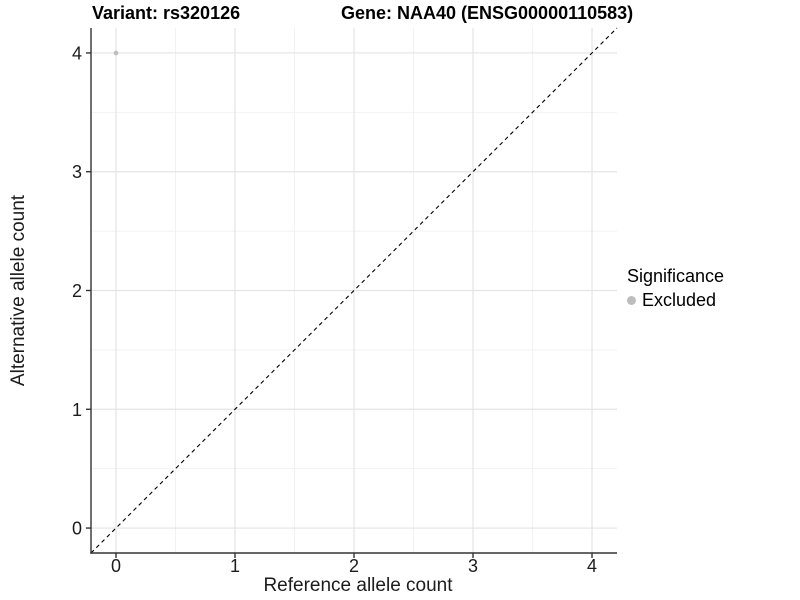 The width and height of the screenshot is (800, 600). Describe the element at coordinates (631, 300) in the screenshot. I see `excluded-dot-icon` at that location.